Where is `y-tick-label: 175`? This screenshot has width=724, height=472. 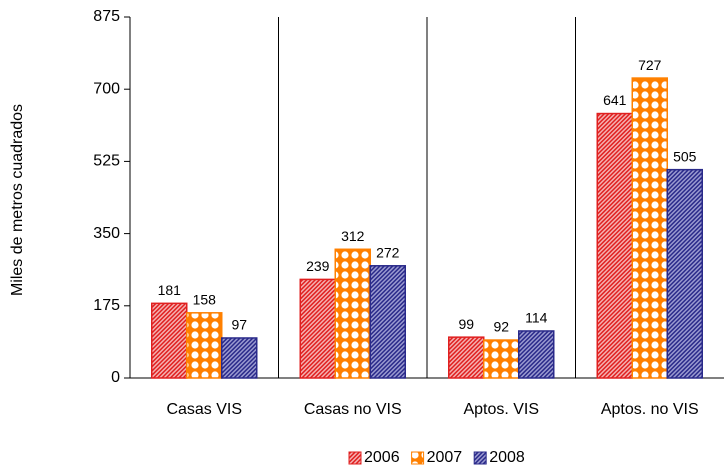 y-tick-label: 175 is located at coordinates (106, 305).